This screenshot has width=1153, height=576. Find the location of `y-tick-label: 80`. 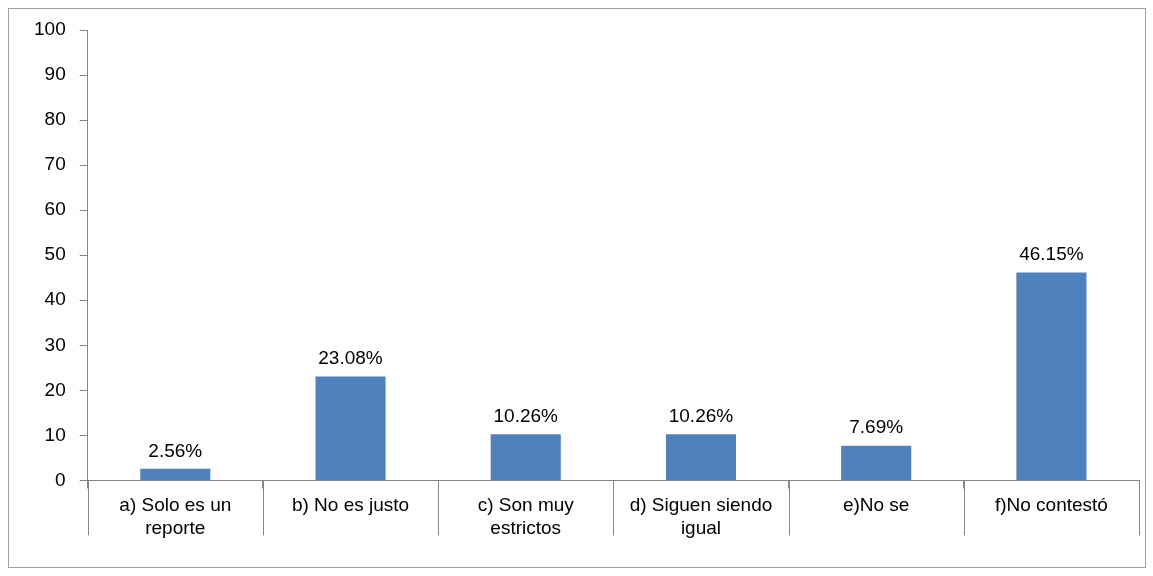

y-tick-label: 80 is located at coordinates (55, 119).